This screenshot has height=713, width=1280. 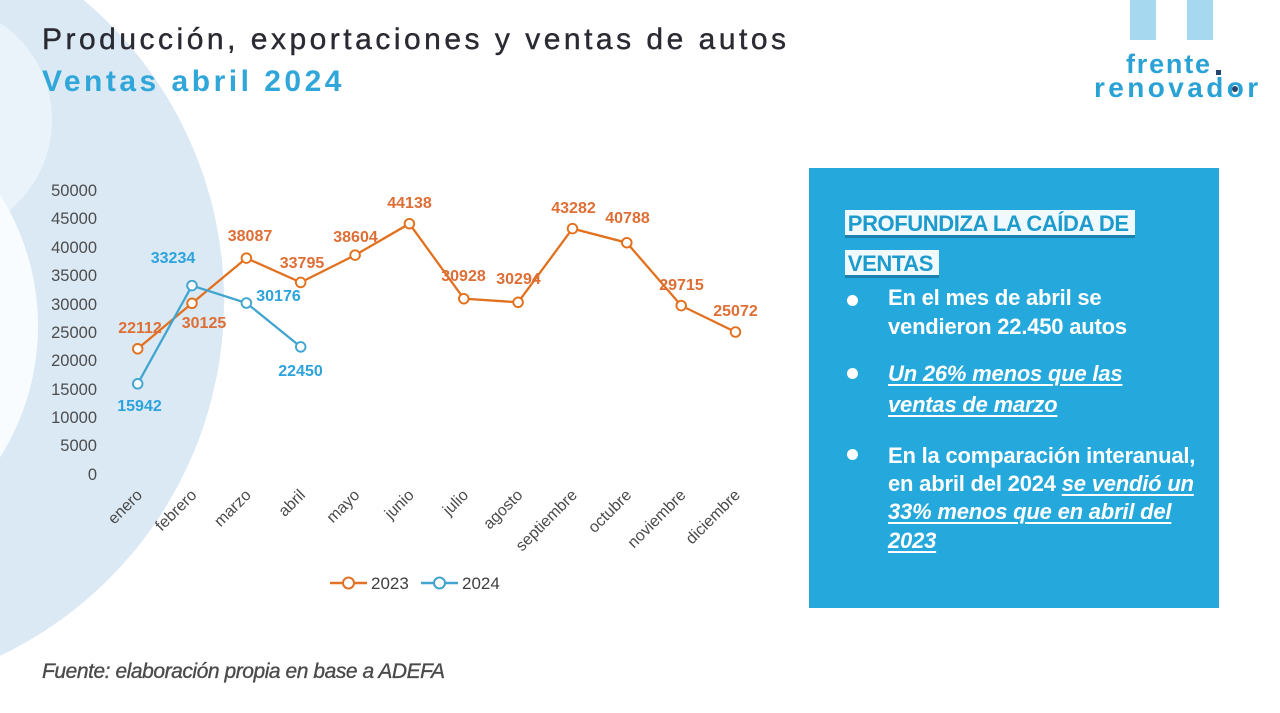 I want to click on svg-text: 30176, so click(x=278, y=296).